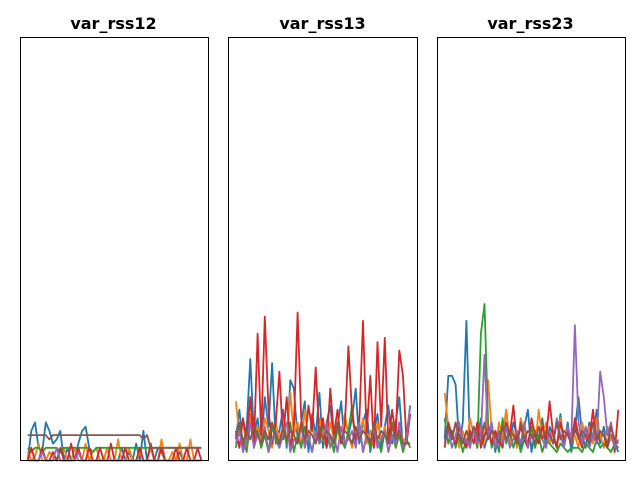 The image size is (640, 480). Describe the element at coordinates (322, 23) in the screenshot. I see `subplot-title: var_rss13` at that location.